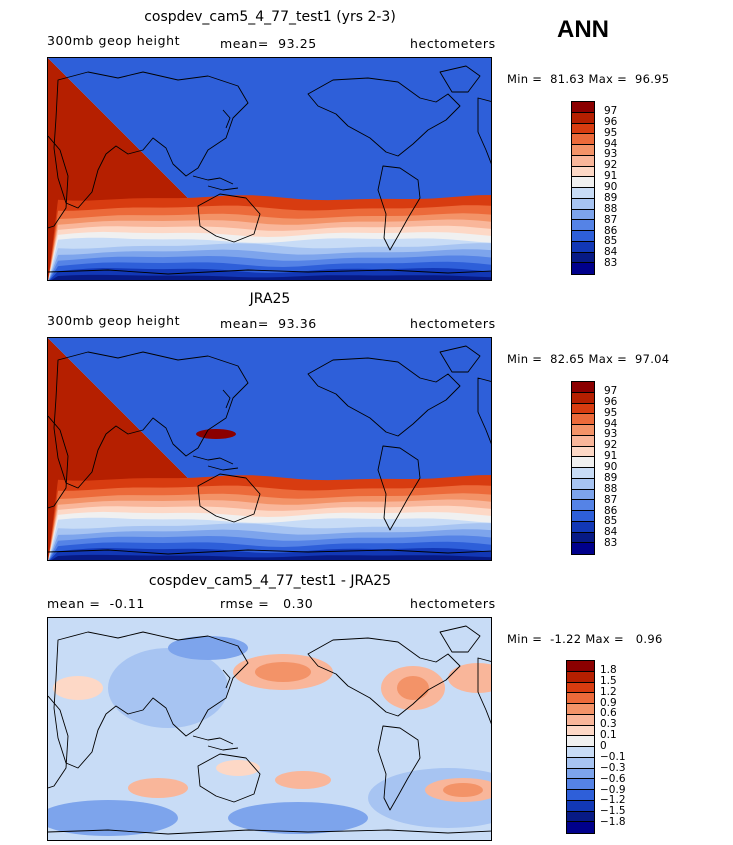  I want to click on colorbar-tick-label: 0.1, so click(608, 735).